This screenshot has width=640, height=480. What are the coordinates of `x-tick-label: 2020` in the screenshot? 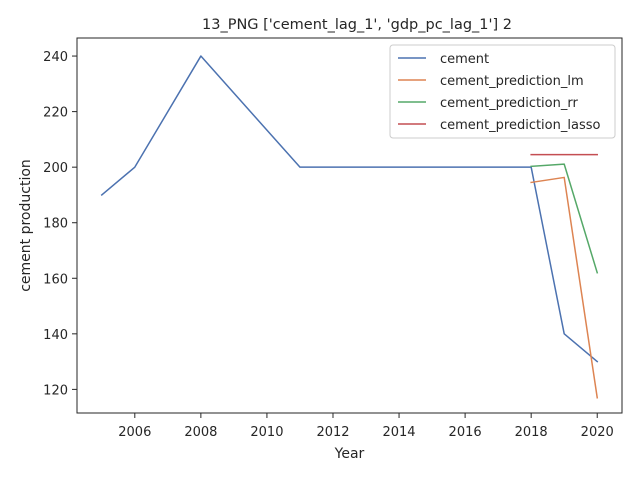 It's located at (597, 432).